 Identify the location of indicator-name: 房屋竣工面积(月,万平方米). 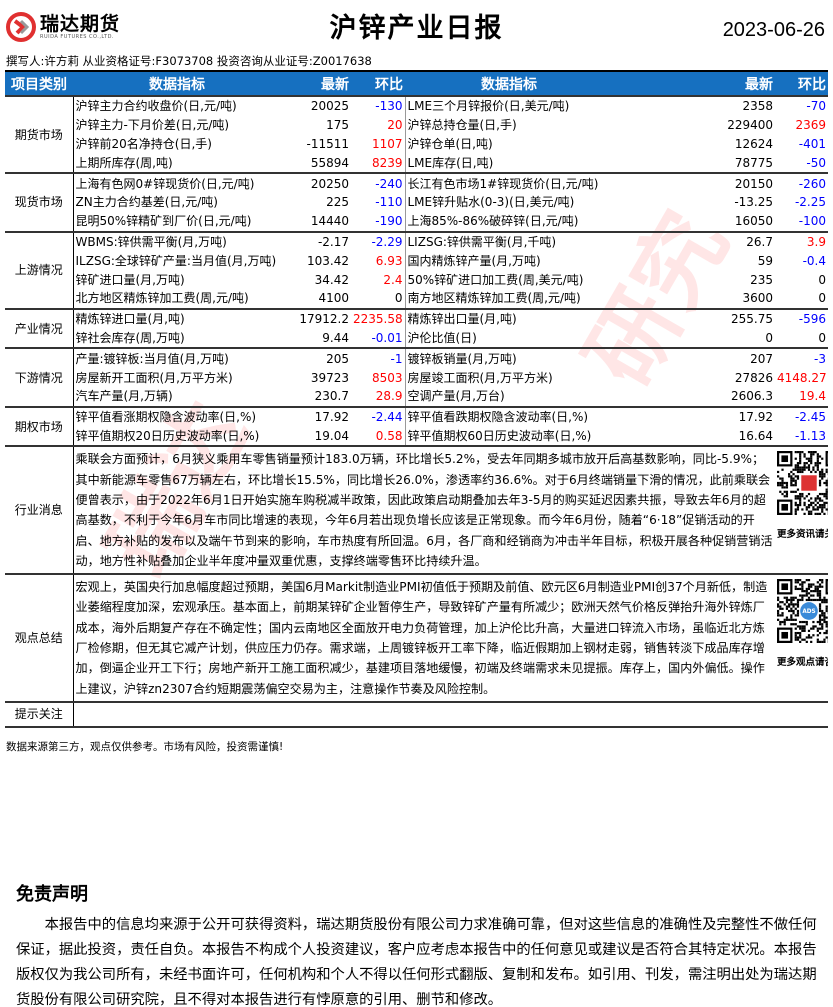
(480, 377).